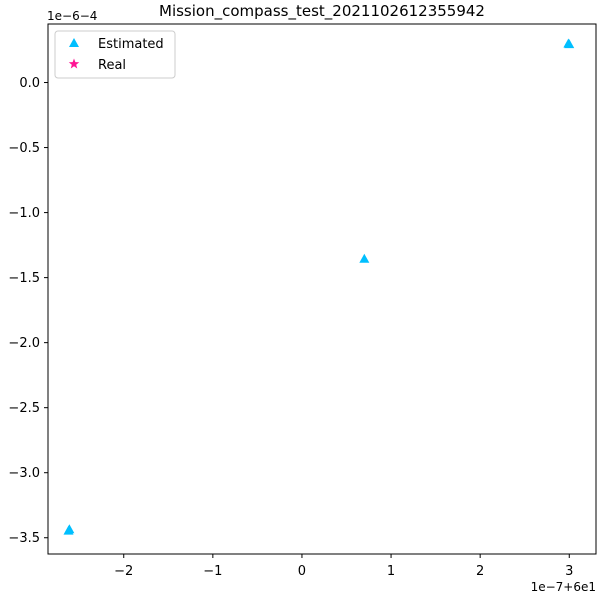 The image size is (600, 600). What do you see at coordinates (322, 11) in the screenshot?
I see `chart-title: Mission_compass_test_2021102612355942` at bounding box center [322, 11].